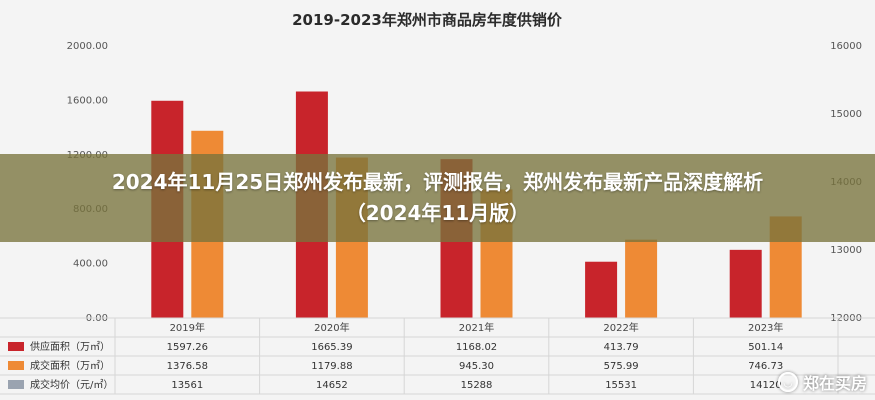 This screenshot has width=875, height=400. What do you see at coordinates (621, 385) in the screenshot?
I see `data-label: 15531` at bounding box center [621, 385].